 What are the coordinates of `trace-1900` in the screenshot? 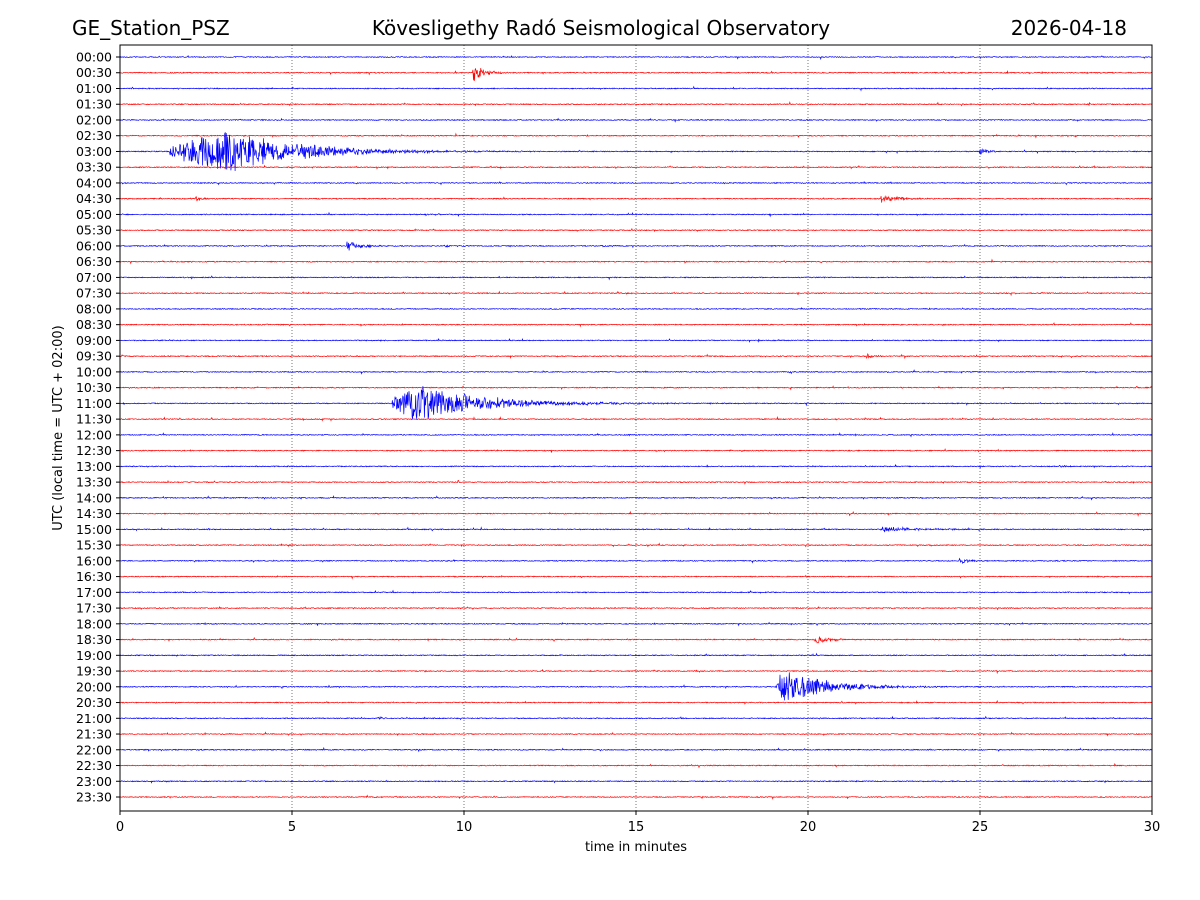 It's located at (636, 654).